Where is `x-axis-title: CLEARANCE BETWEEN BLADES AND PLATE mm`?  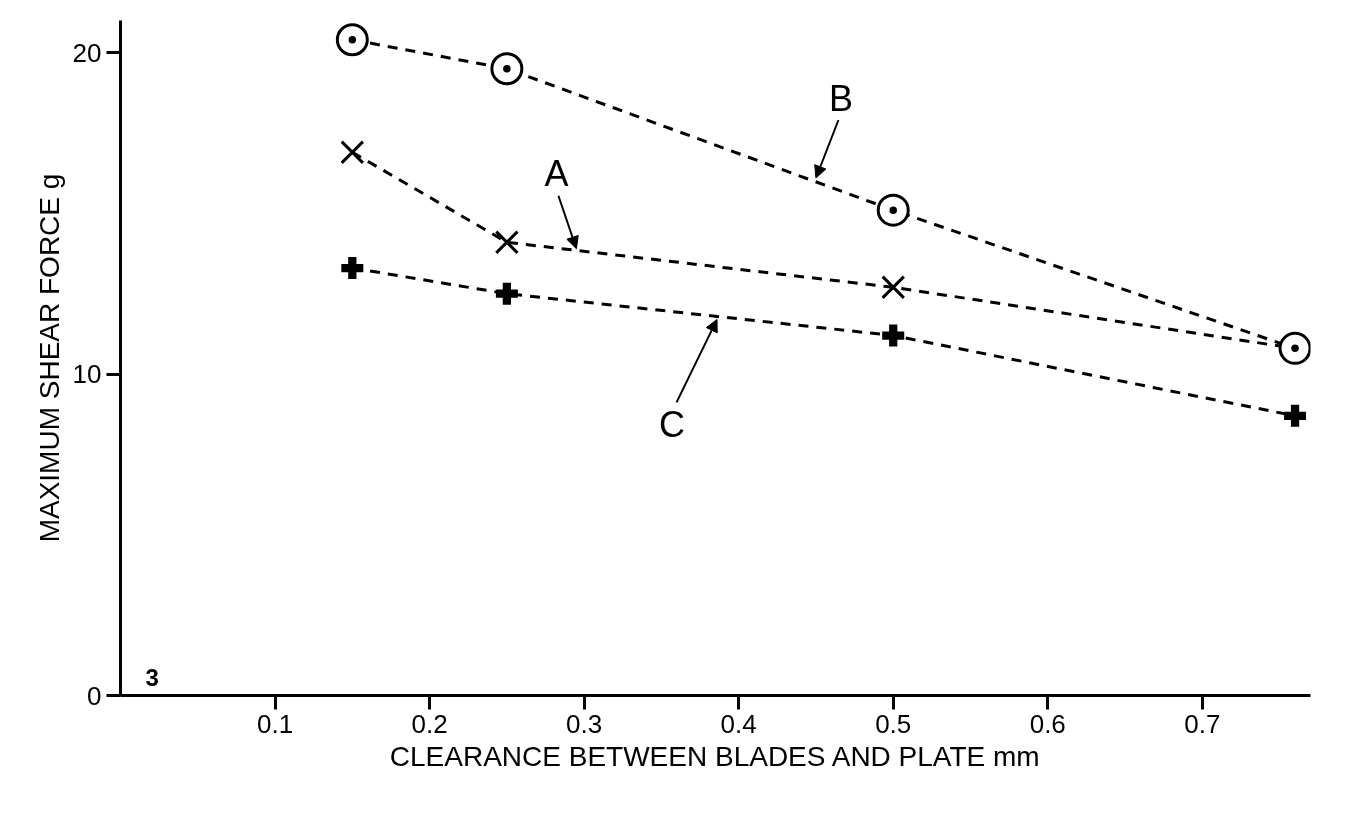 x-axis-title: CLEARANCE BETWEEN BLADES AND PLATE mm is located at coordinates (714, 756).